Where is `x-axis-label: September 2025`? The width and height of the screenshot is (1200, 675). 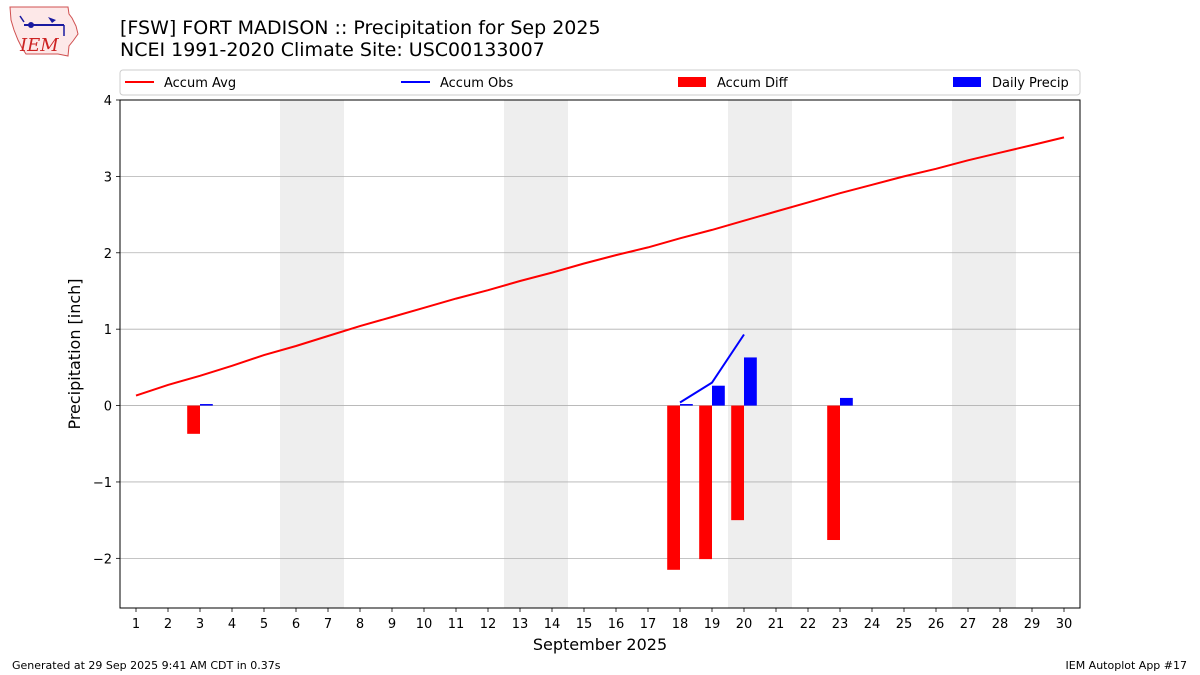 x-axis-label: September 2025 is located at coordinates (600, 644).